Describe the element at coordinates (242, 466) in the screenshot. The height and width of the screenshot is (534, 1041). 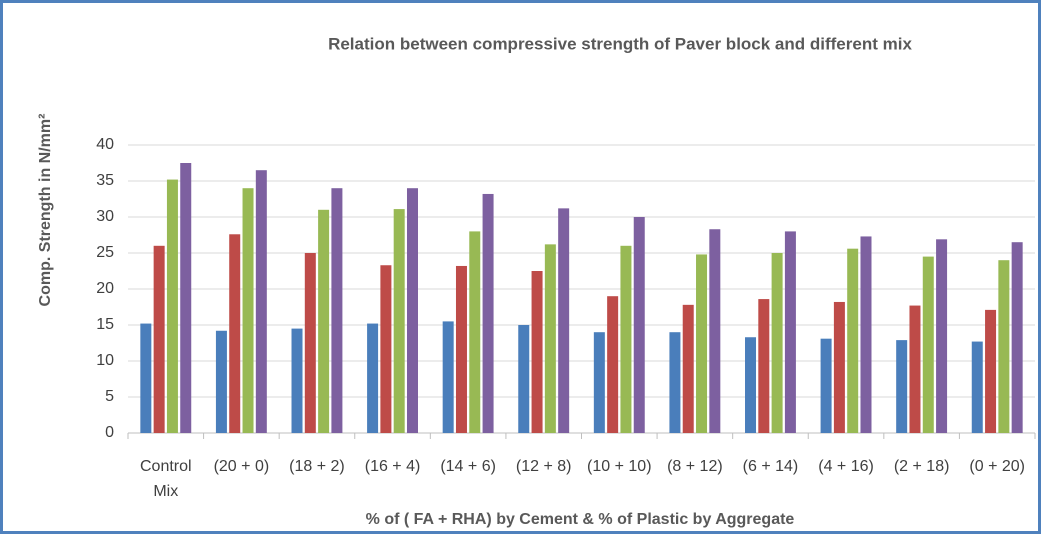
I see `x-tick-label: (20 + 0)` at that location.